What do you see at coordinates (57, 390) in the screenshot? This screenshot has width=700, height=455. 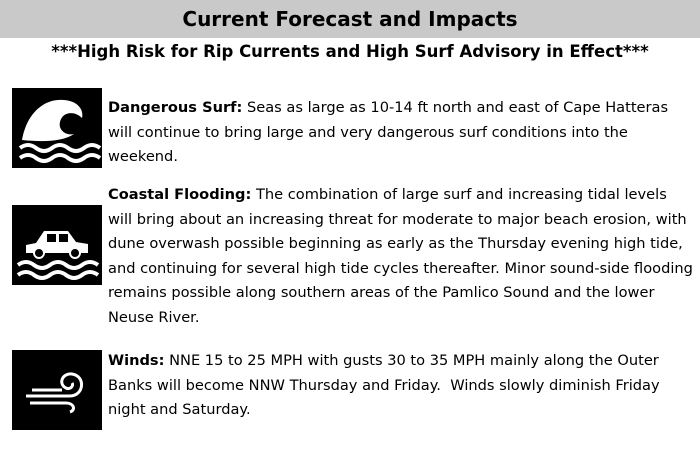 I see `wind-icon` at bounding box center [57, 390].